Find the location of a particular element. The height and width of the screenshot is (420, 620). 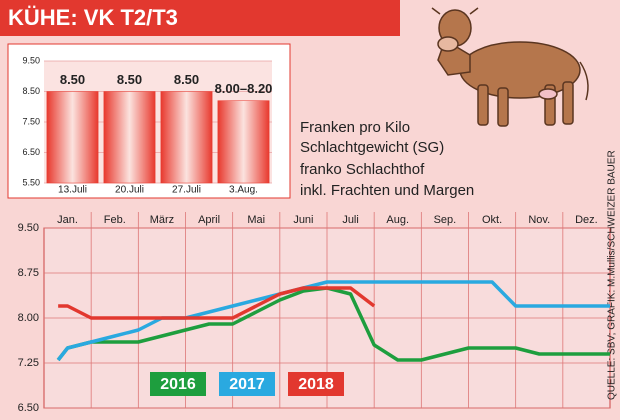

x-tick-label: März is located at coordinates (162, 220).